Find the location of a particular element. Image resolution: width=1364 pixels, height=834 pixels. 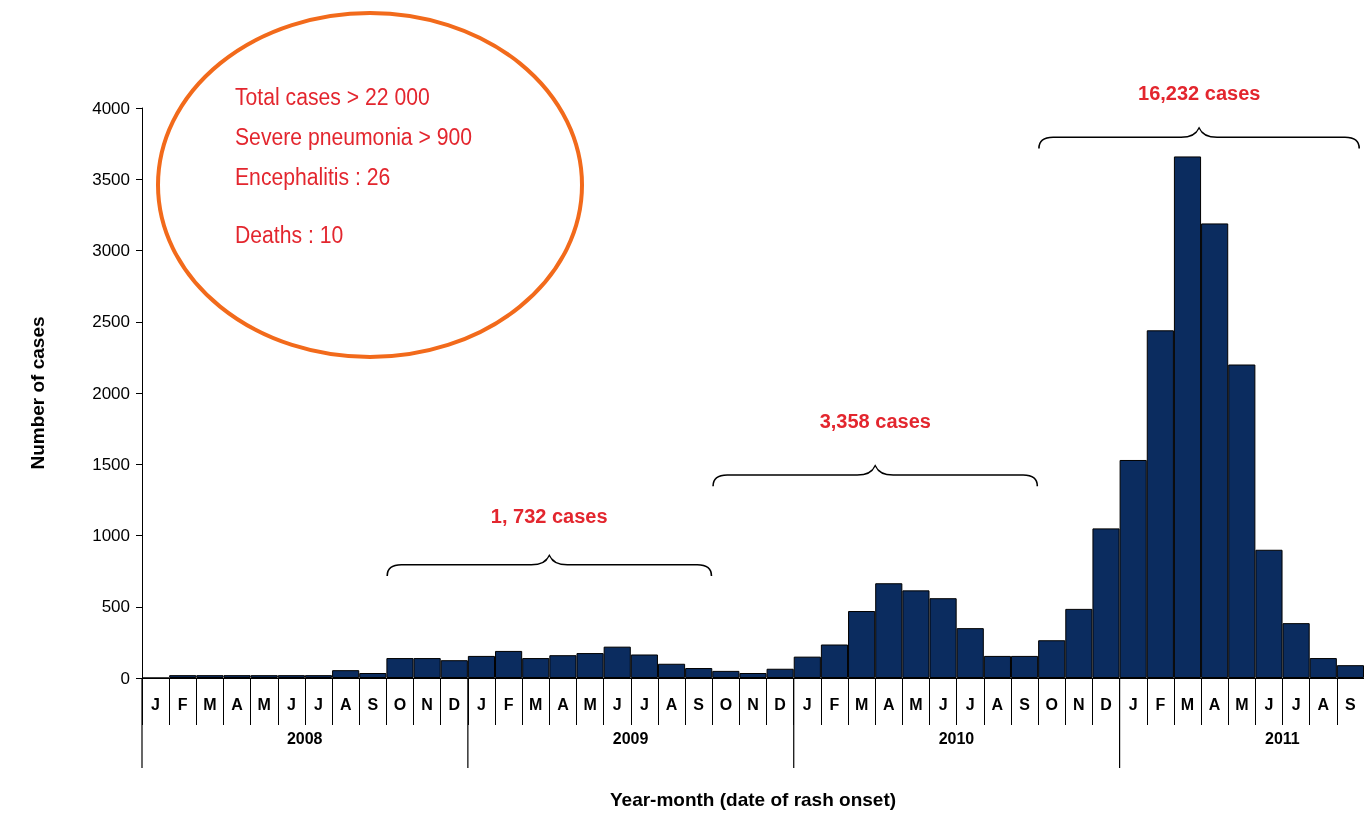

y-tick-label: 2500 is located at coordinates (111, 322).